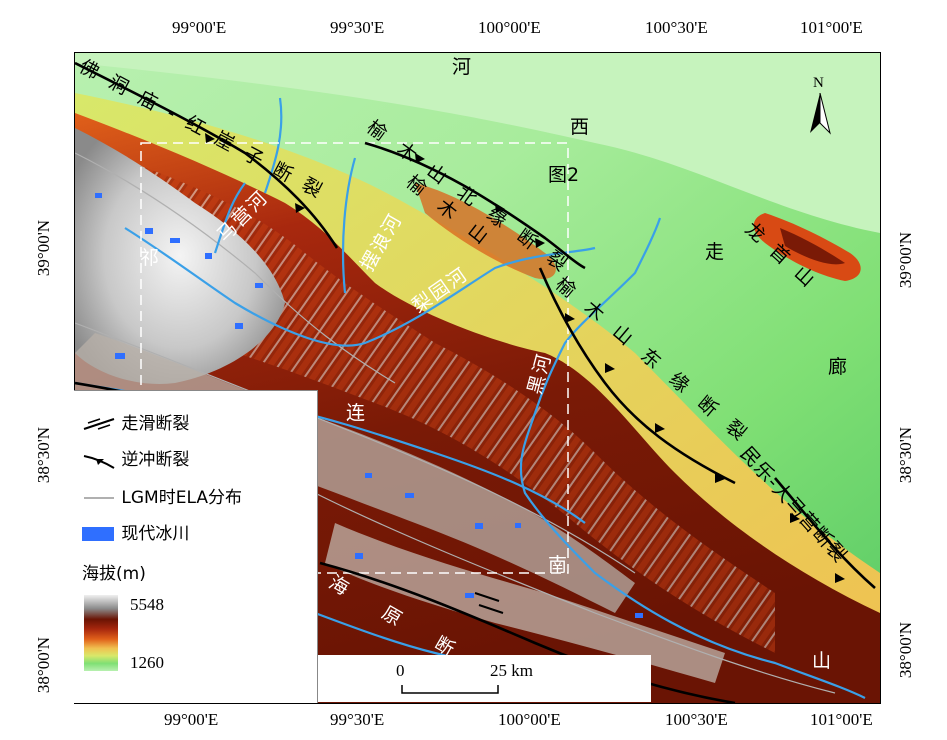 The width and height of the screenshot is (947, 740). I want to click on yumu-range, so click(485, 231).